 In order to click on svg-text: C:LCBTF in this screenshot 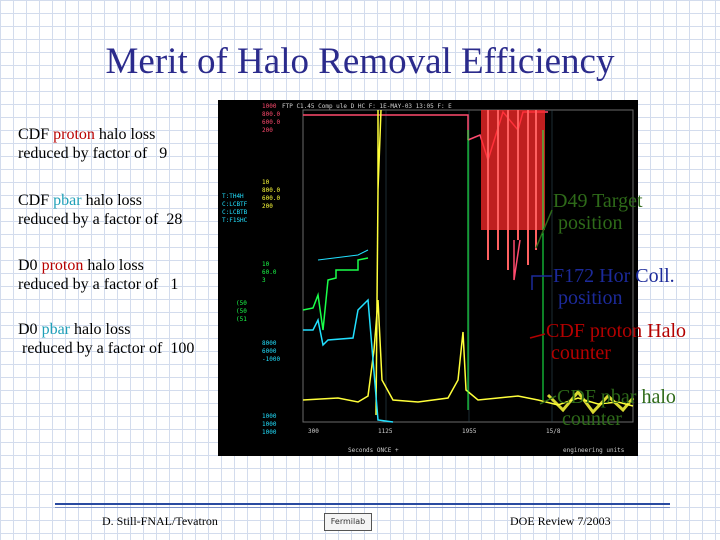, I will do `click(235, 204)`.